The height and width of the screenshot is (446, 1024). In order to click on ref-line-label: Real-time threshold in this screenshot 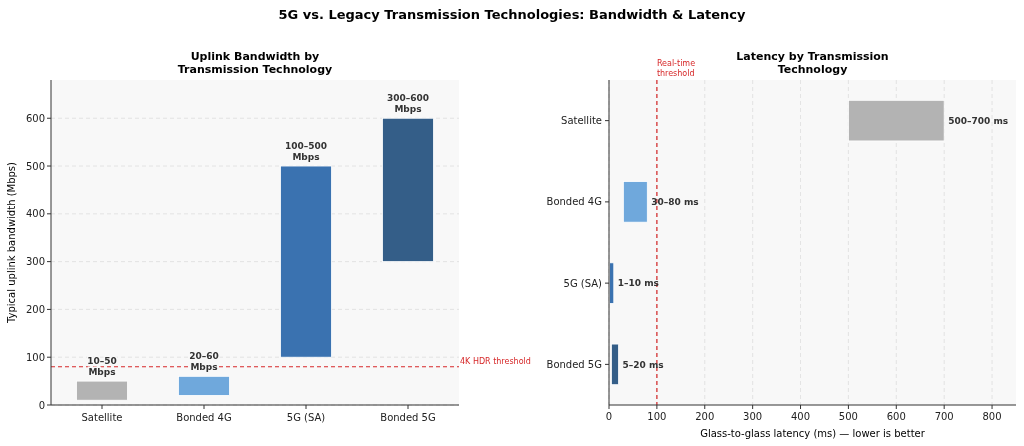, I will do `click(676, 68)`.